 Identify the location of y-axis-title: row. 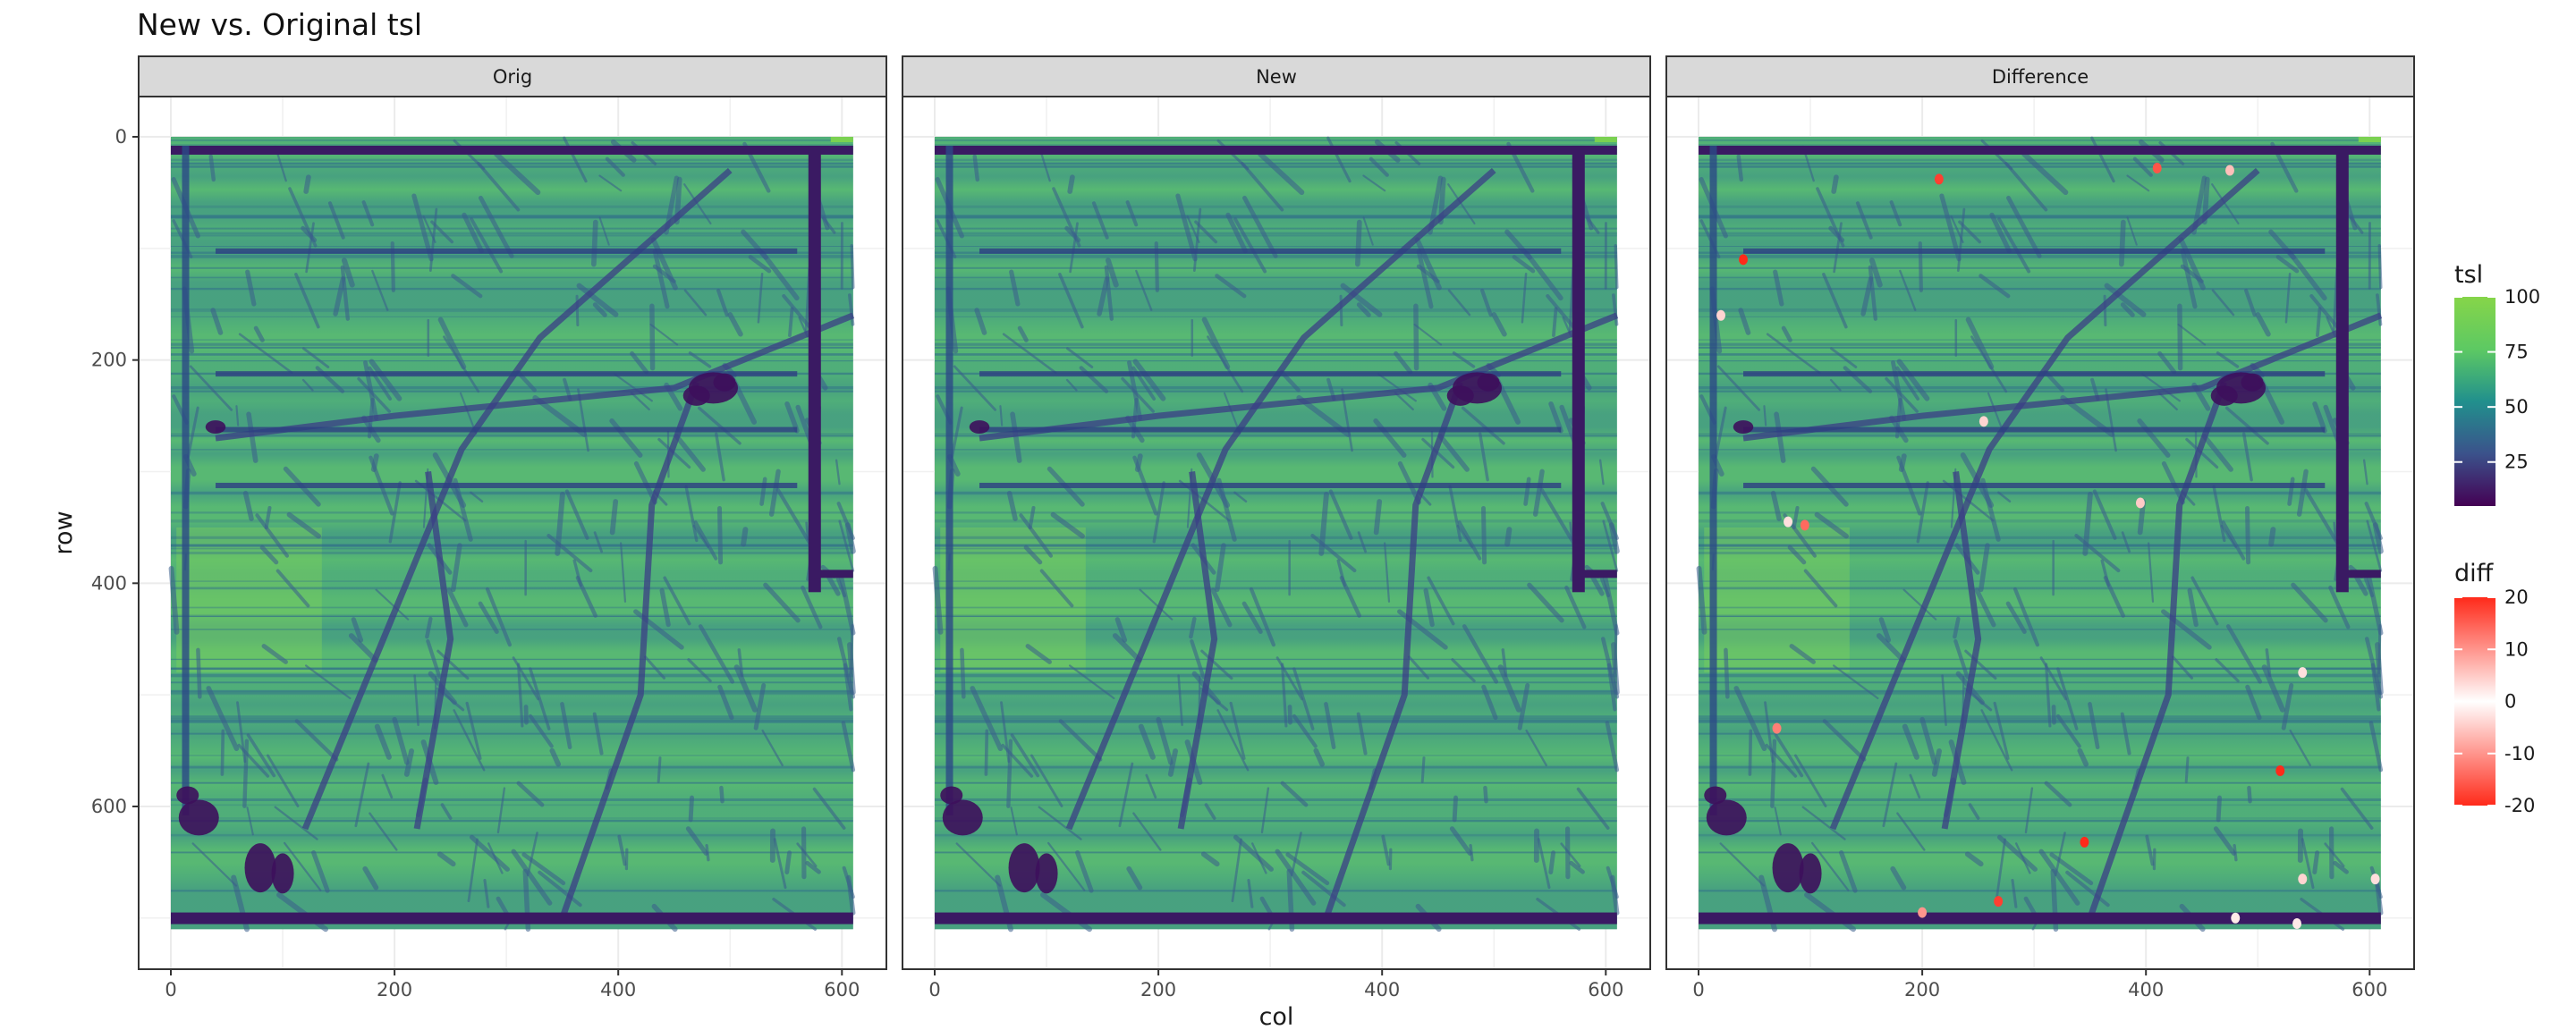
(64, 532).